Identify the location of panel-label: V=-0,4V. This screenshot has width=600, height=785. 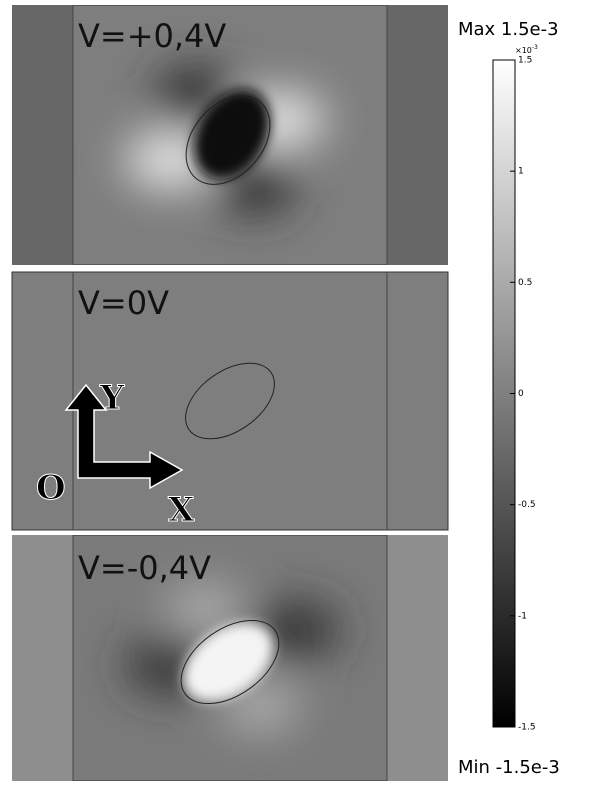
(144, 568).